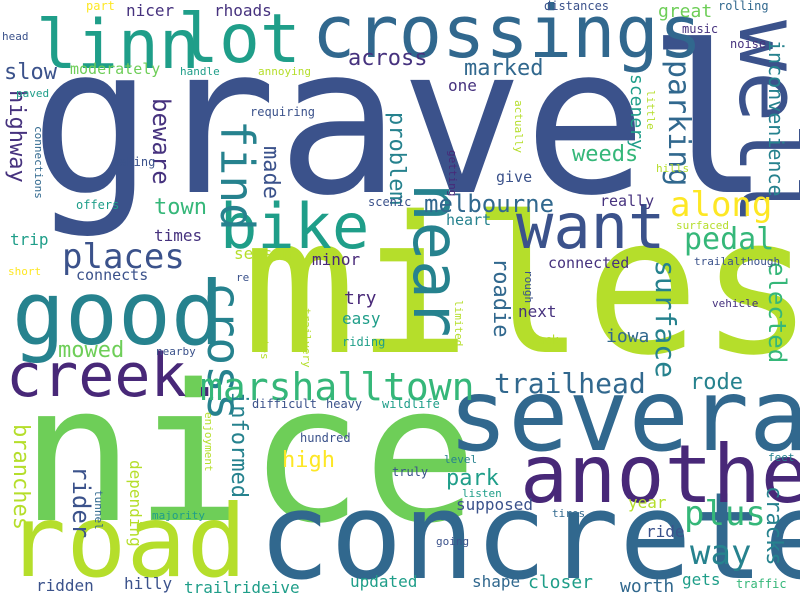  What do you see at coordinates (285, 404) in the screenshot?
I see `word-difficult: difficult` at bounding box center [285, 404].